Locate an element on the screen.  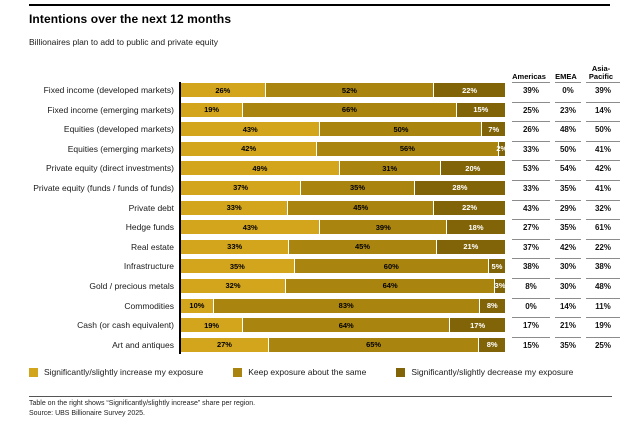
chart-row: Art and antiques 27% 65% 8% 15% 35% 25% is located at coordinates (329, 344).